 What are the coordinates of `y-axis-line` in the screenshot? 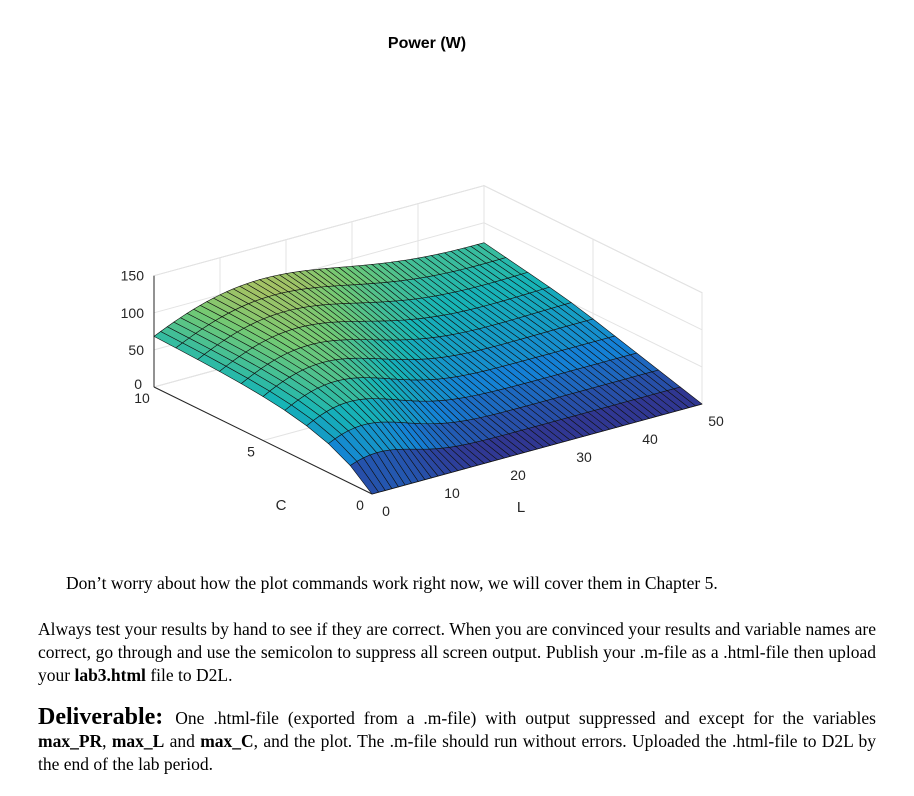 It's located at (263, 440).